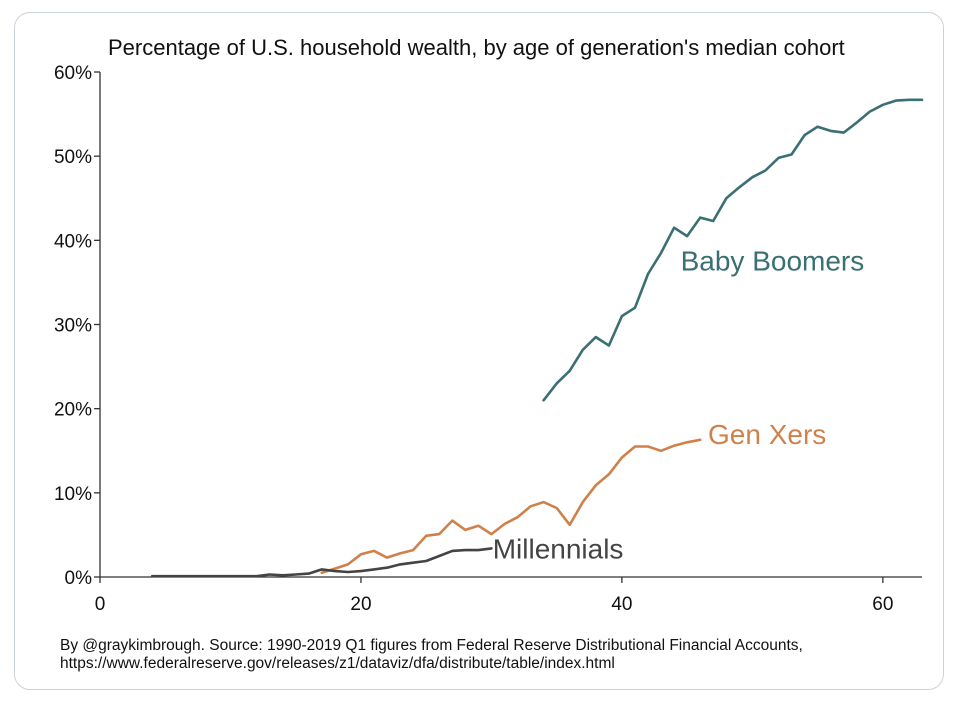 This screenshot has width=958, height=708. Describe the element at coordinates (773, 261) in the screenshot. I see `series-label-baby-boomers: Baby Boomers` at that location.